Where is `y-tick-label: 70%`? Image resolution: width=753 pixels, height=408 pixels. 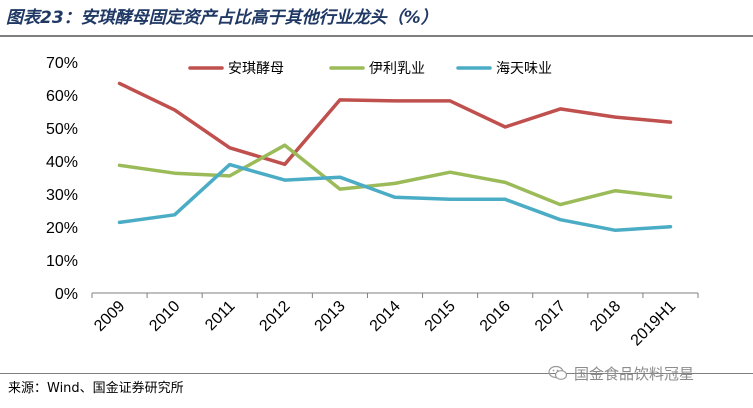 y-tick-label: 70% is located at coordinates (62, 63).